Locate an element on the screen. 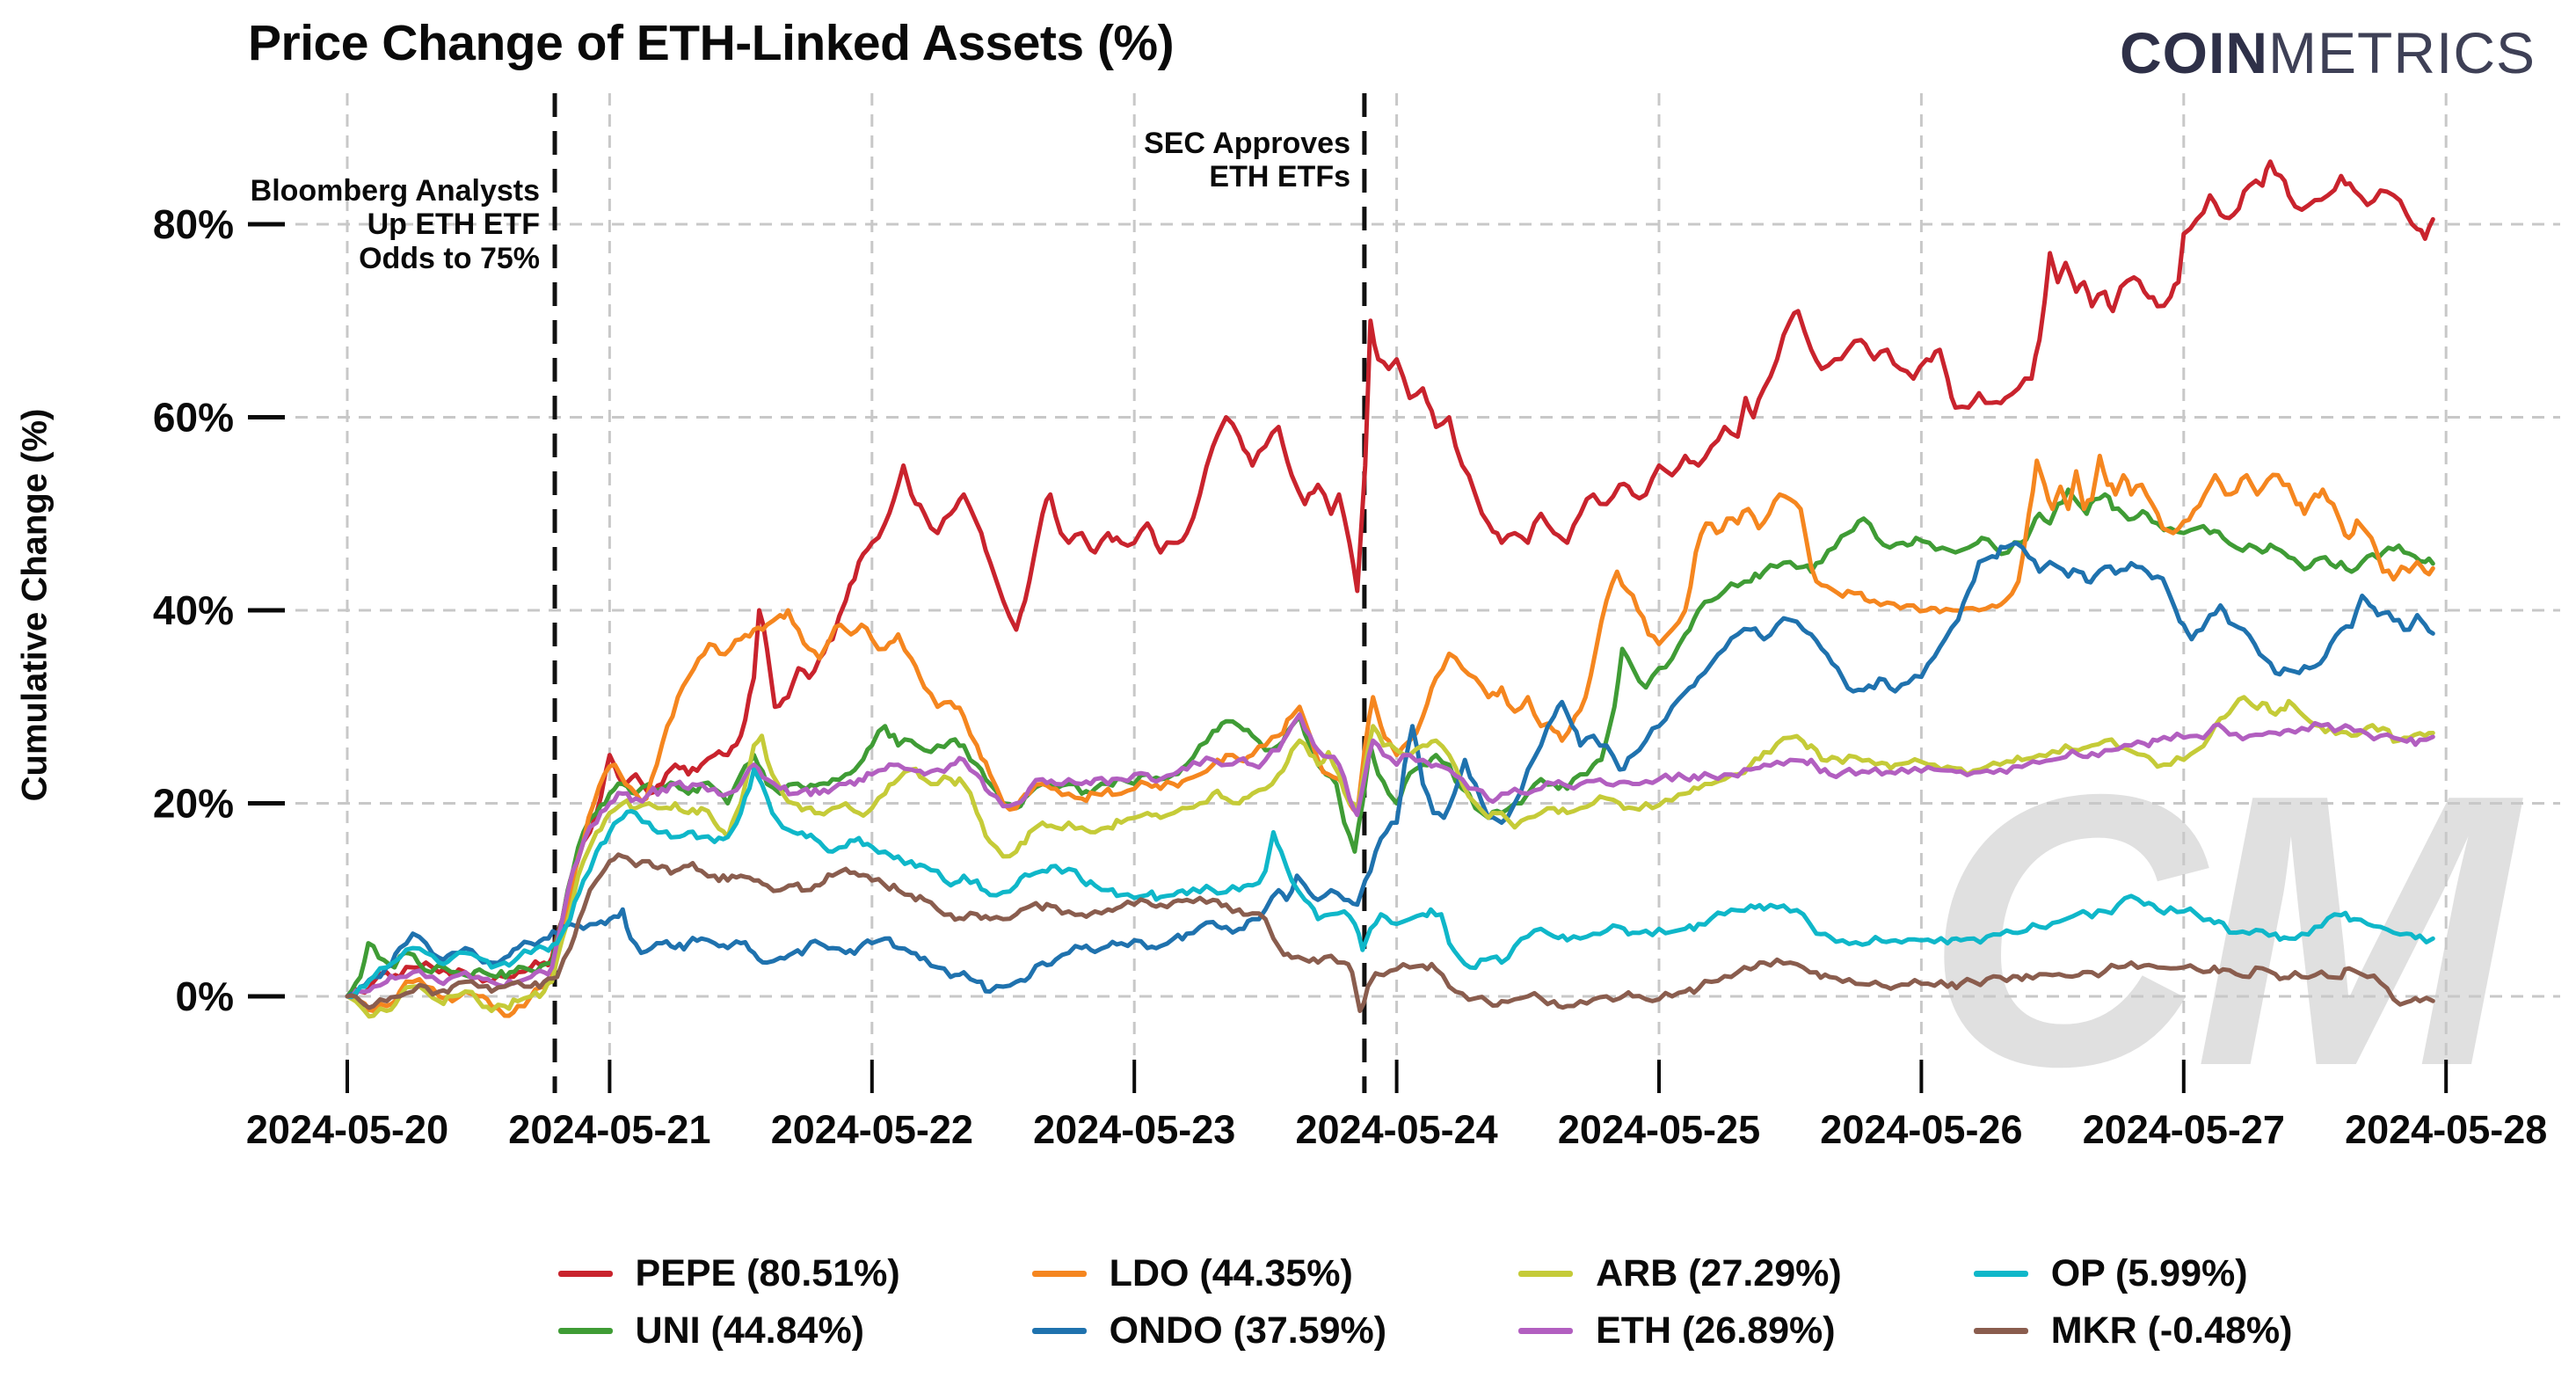 This screenshot has height=1378, width=2576. x-tick-label: 2024-05-25 is located at coordinates (1659, 1129).